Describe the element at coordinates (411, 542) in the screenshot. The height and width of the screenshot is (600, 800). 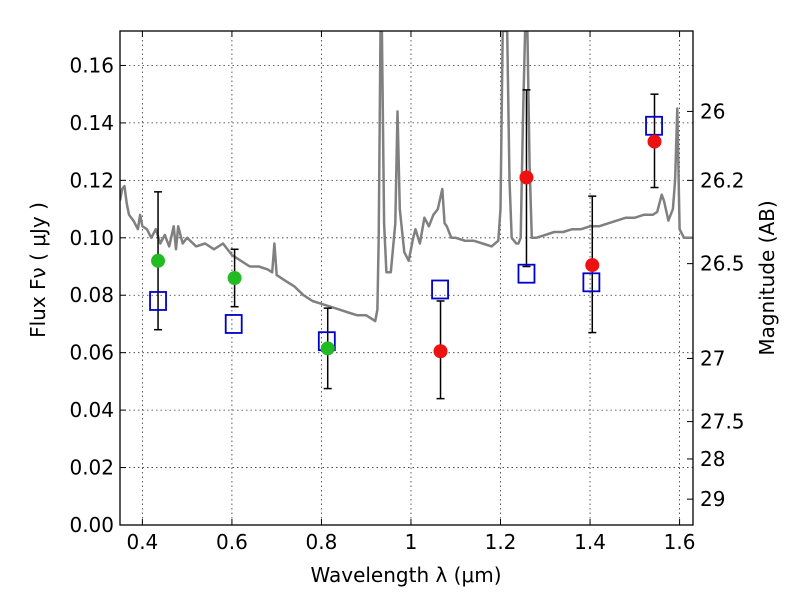
I see `x-tick-label: 1` at that location.